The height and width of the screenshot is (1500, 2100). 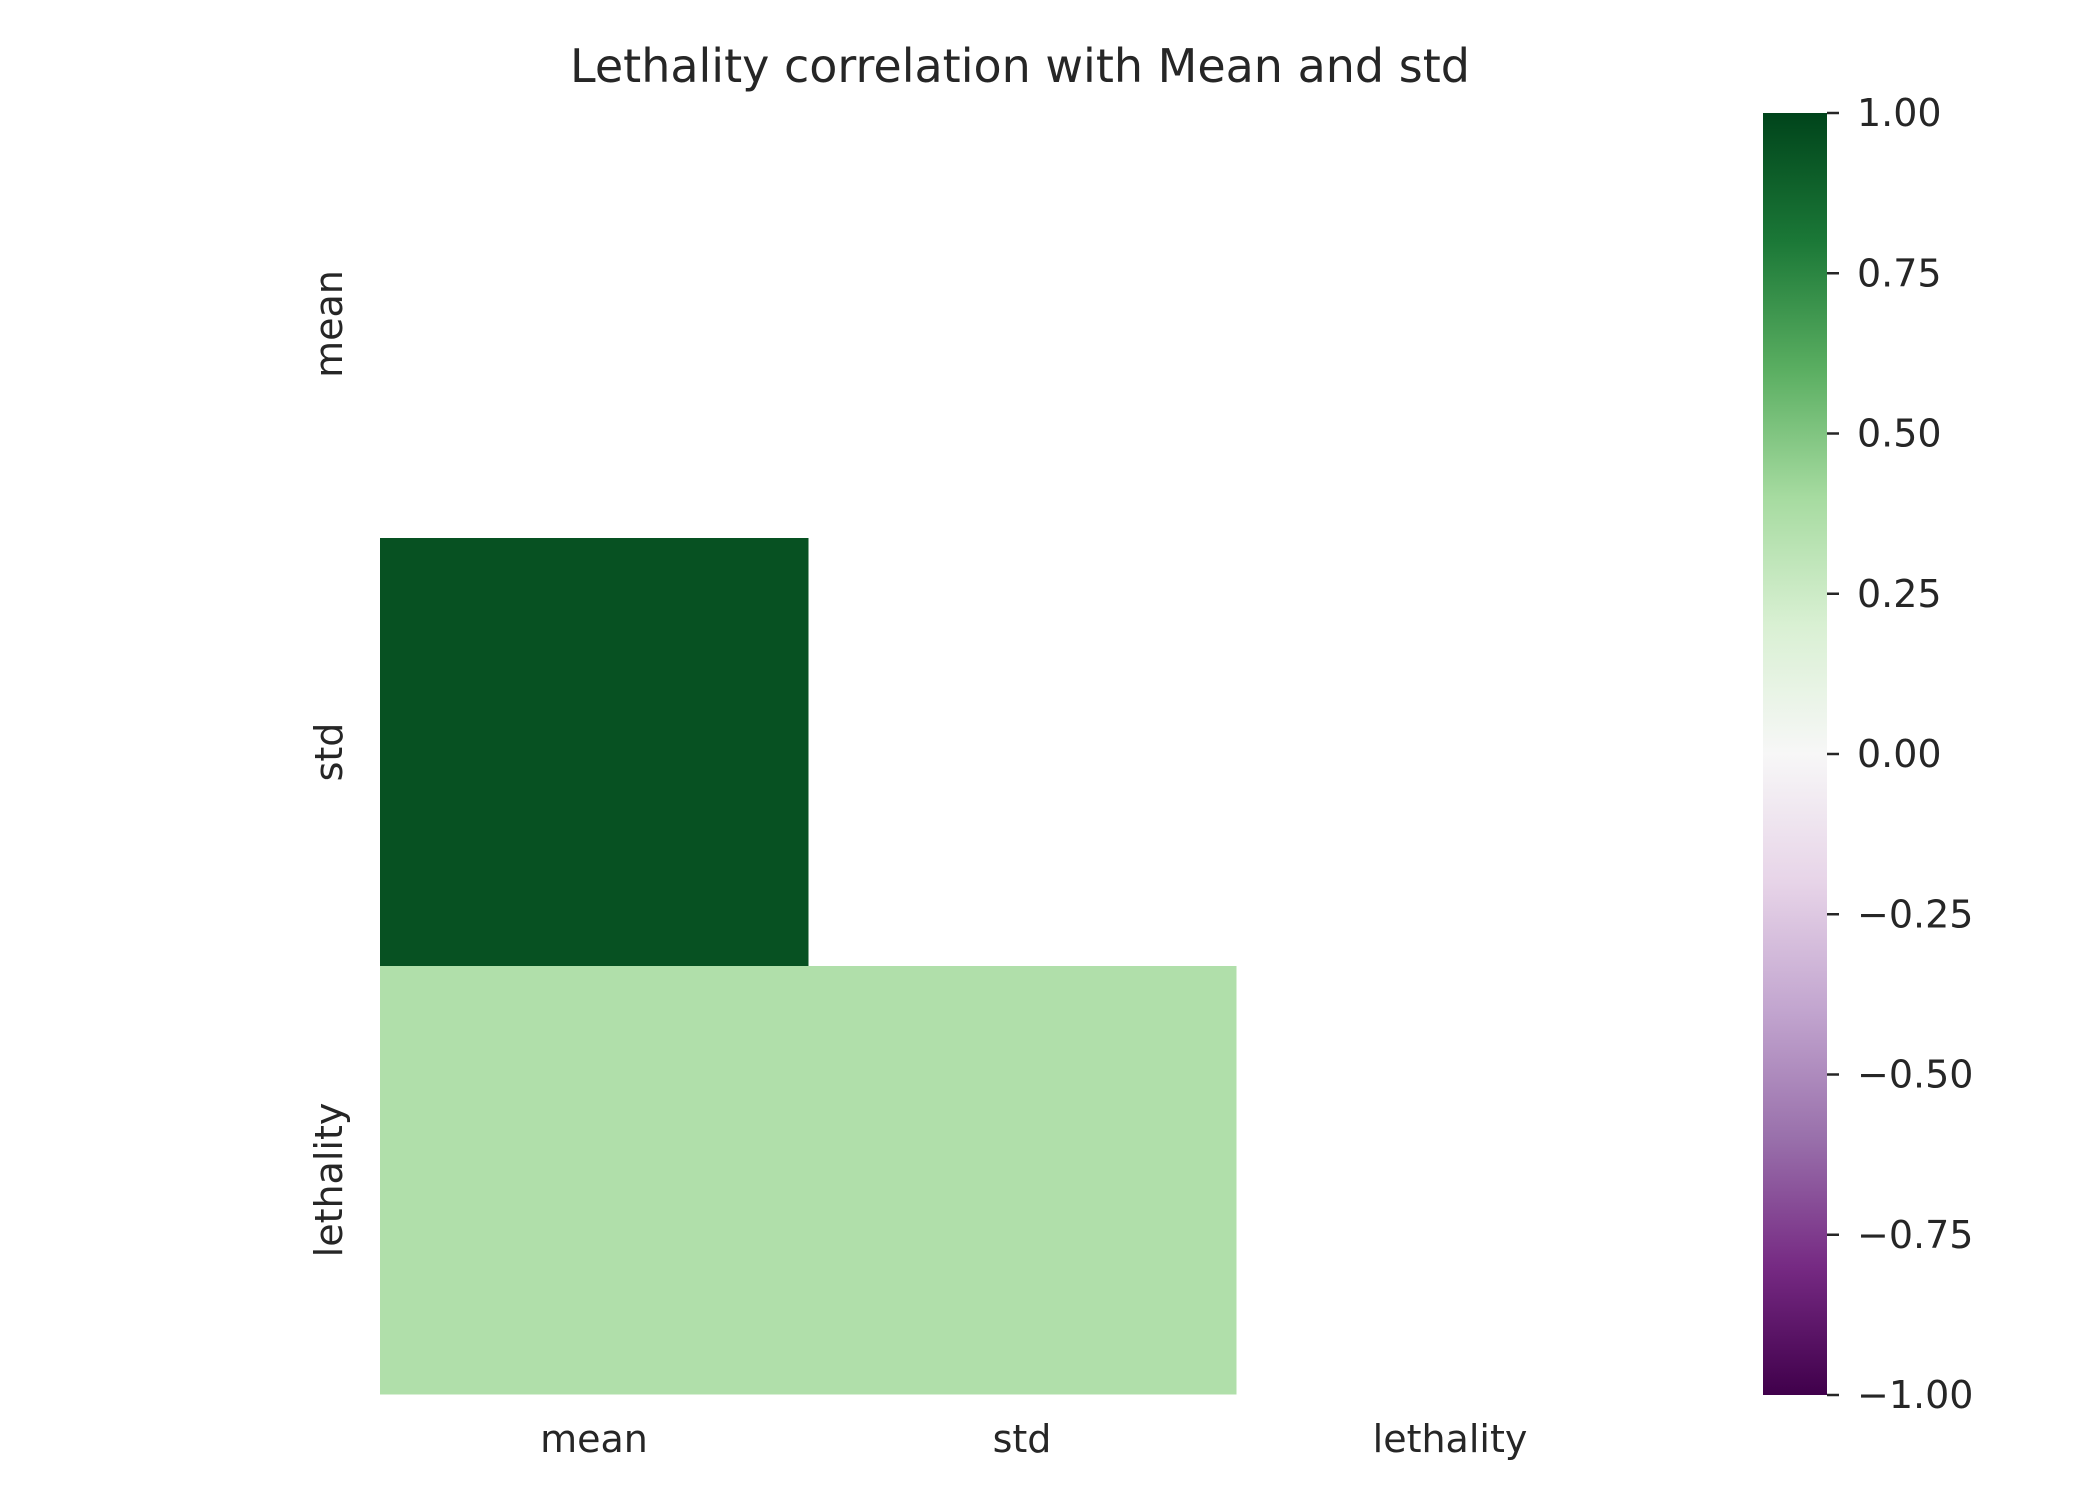 What do you see at coordinates (1899, 434) in the screenshot?
I see `colorbar-tick-label: 0.50` at bounding box center [1899, 434].